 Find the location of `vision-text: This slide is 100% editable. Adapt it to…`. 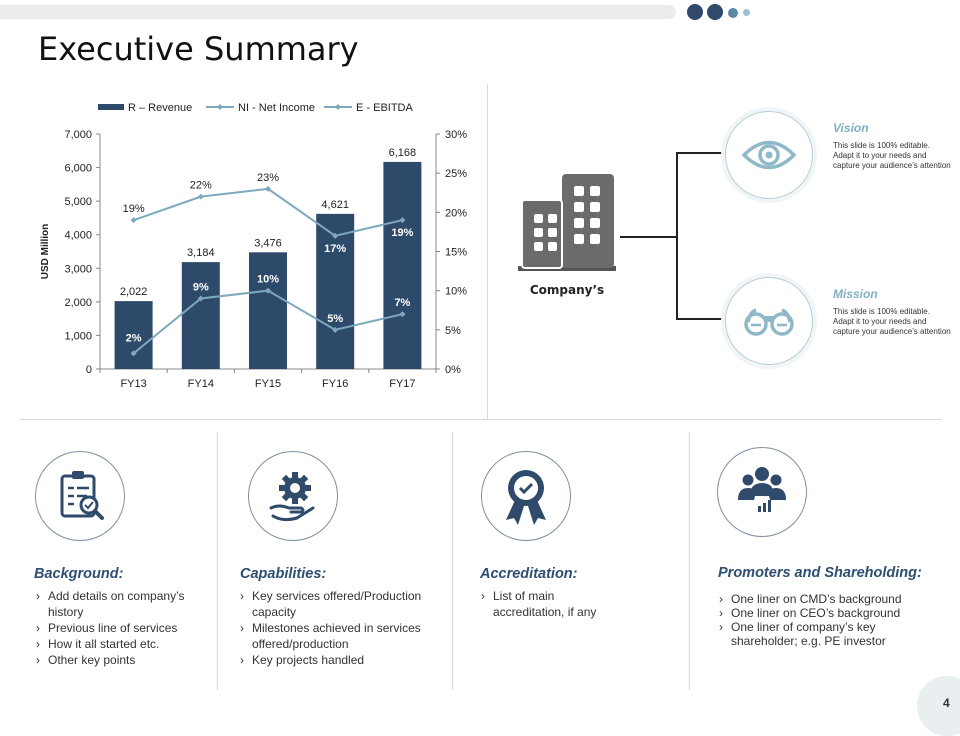

vision-text: This slide is 100% editable. Adapt it to… is located at coordinates (892, 155).